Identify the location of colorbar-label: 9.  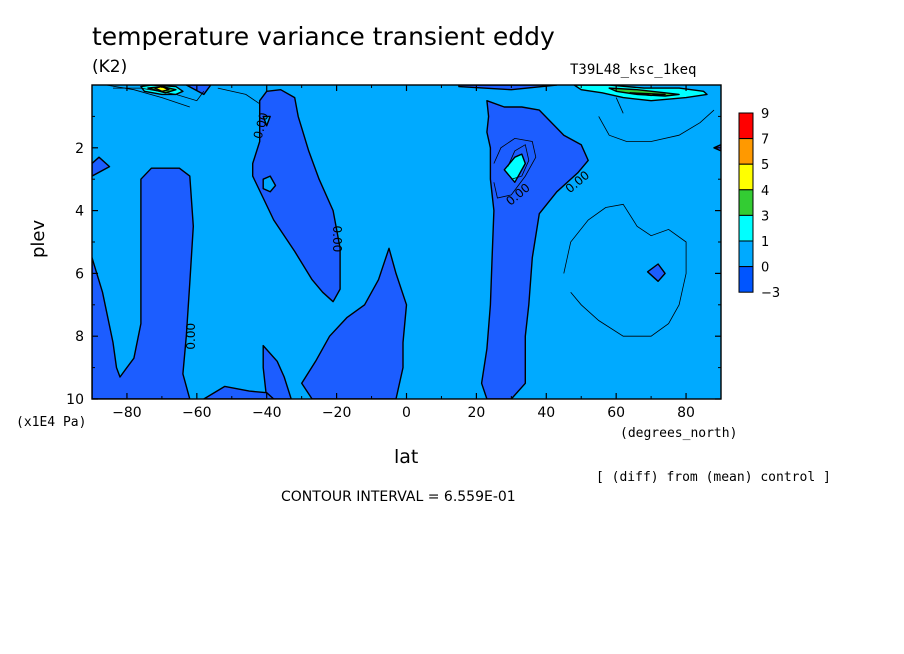
(765, 114).